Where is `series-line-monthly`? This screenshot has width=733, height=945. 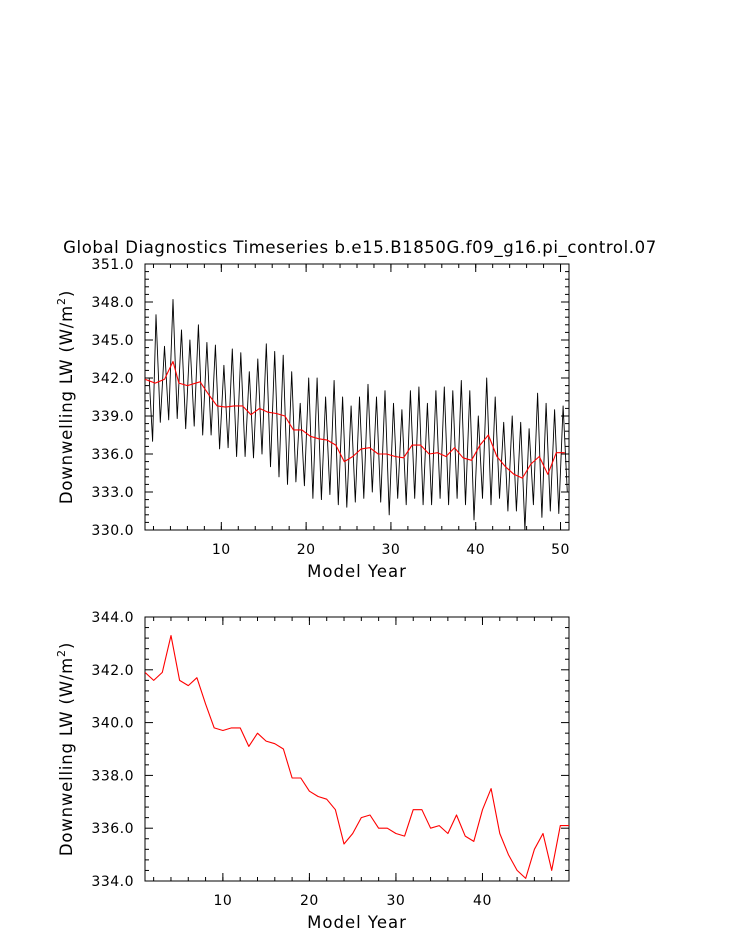 series-line-monthly is located at coordinates (358, 414).